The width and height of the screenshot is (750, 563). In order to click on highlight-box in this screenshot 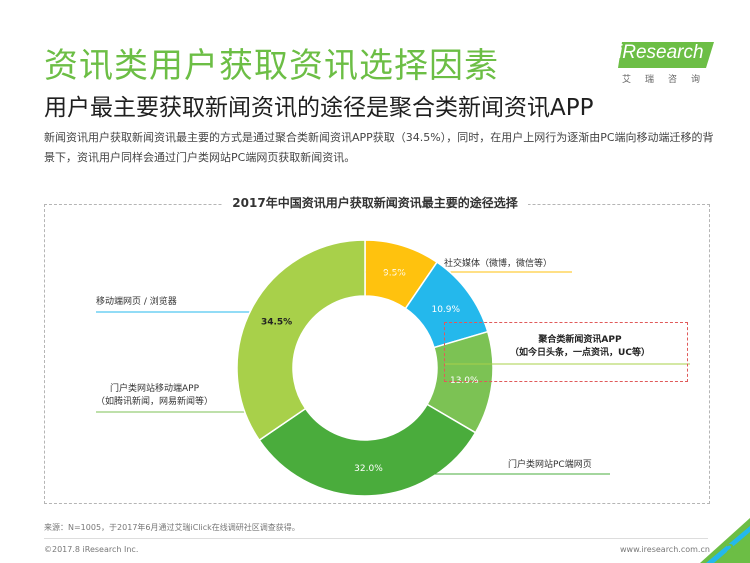, I will do `click(566, 352)`.